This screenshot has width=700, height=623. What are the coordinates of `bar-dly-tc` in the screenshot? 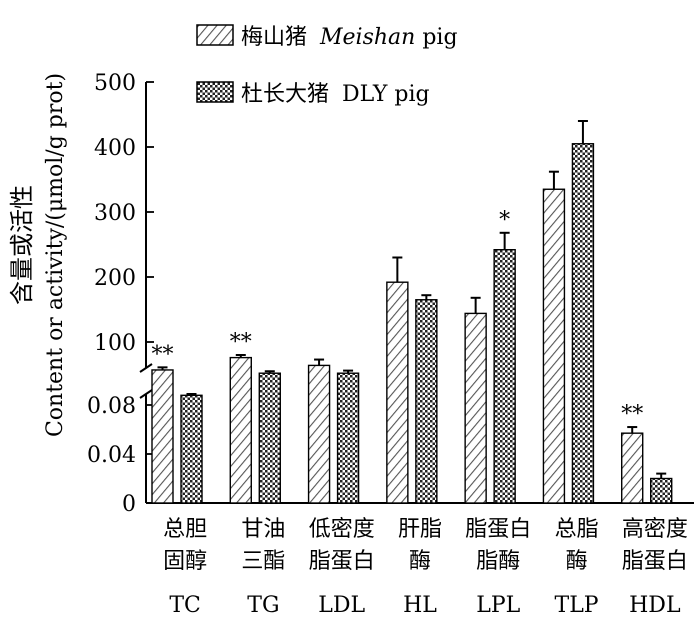 It's located at (191, 449).